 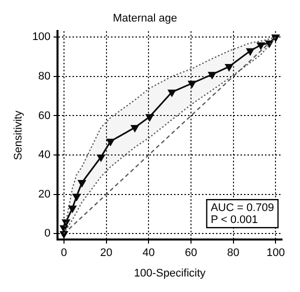 What do you see at coordinates (41, 37) in the screenshot?
I see `y-tick-label: 100` at bounding box center [41, 37].